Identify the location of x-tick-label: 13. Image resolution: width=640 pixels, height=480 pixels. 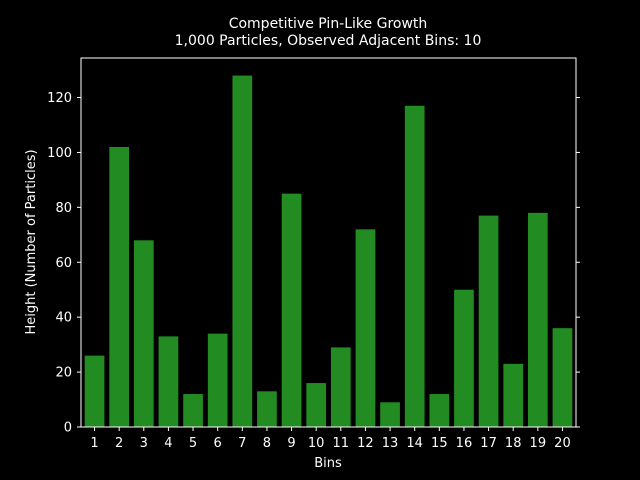
(390, 443).